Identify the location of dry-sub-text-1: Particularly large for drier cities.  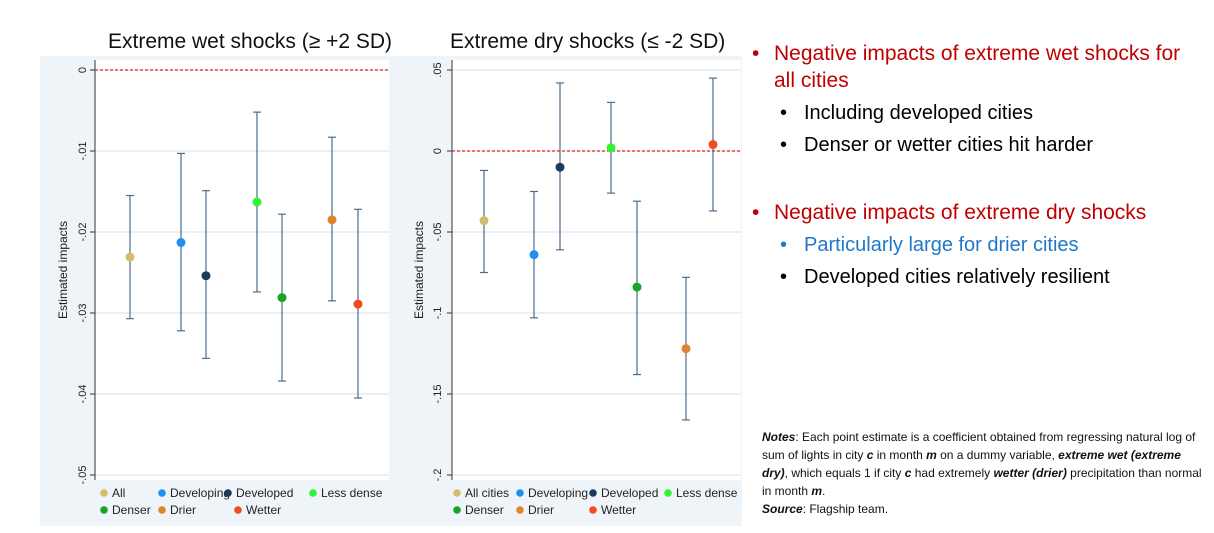
(941, 245).